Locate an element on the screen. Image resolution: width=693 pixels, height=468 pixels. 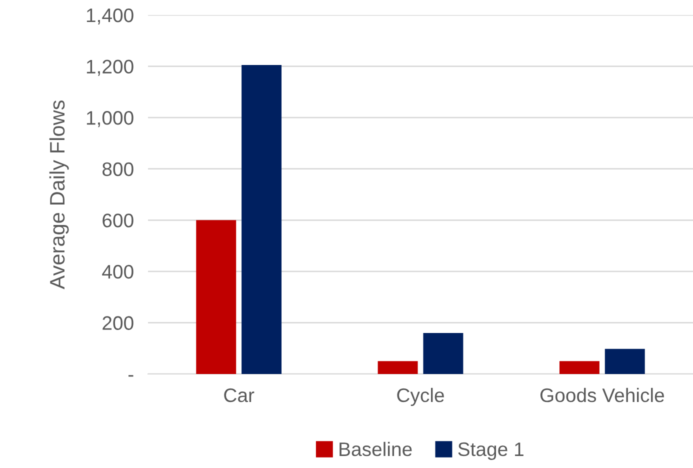
x-tick-label: Goods Vehicle is located at coordinates (602, 395).